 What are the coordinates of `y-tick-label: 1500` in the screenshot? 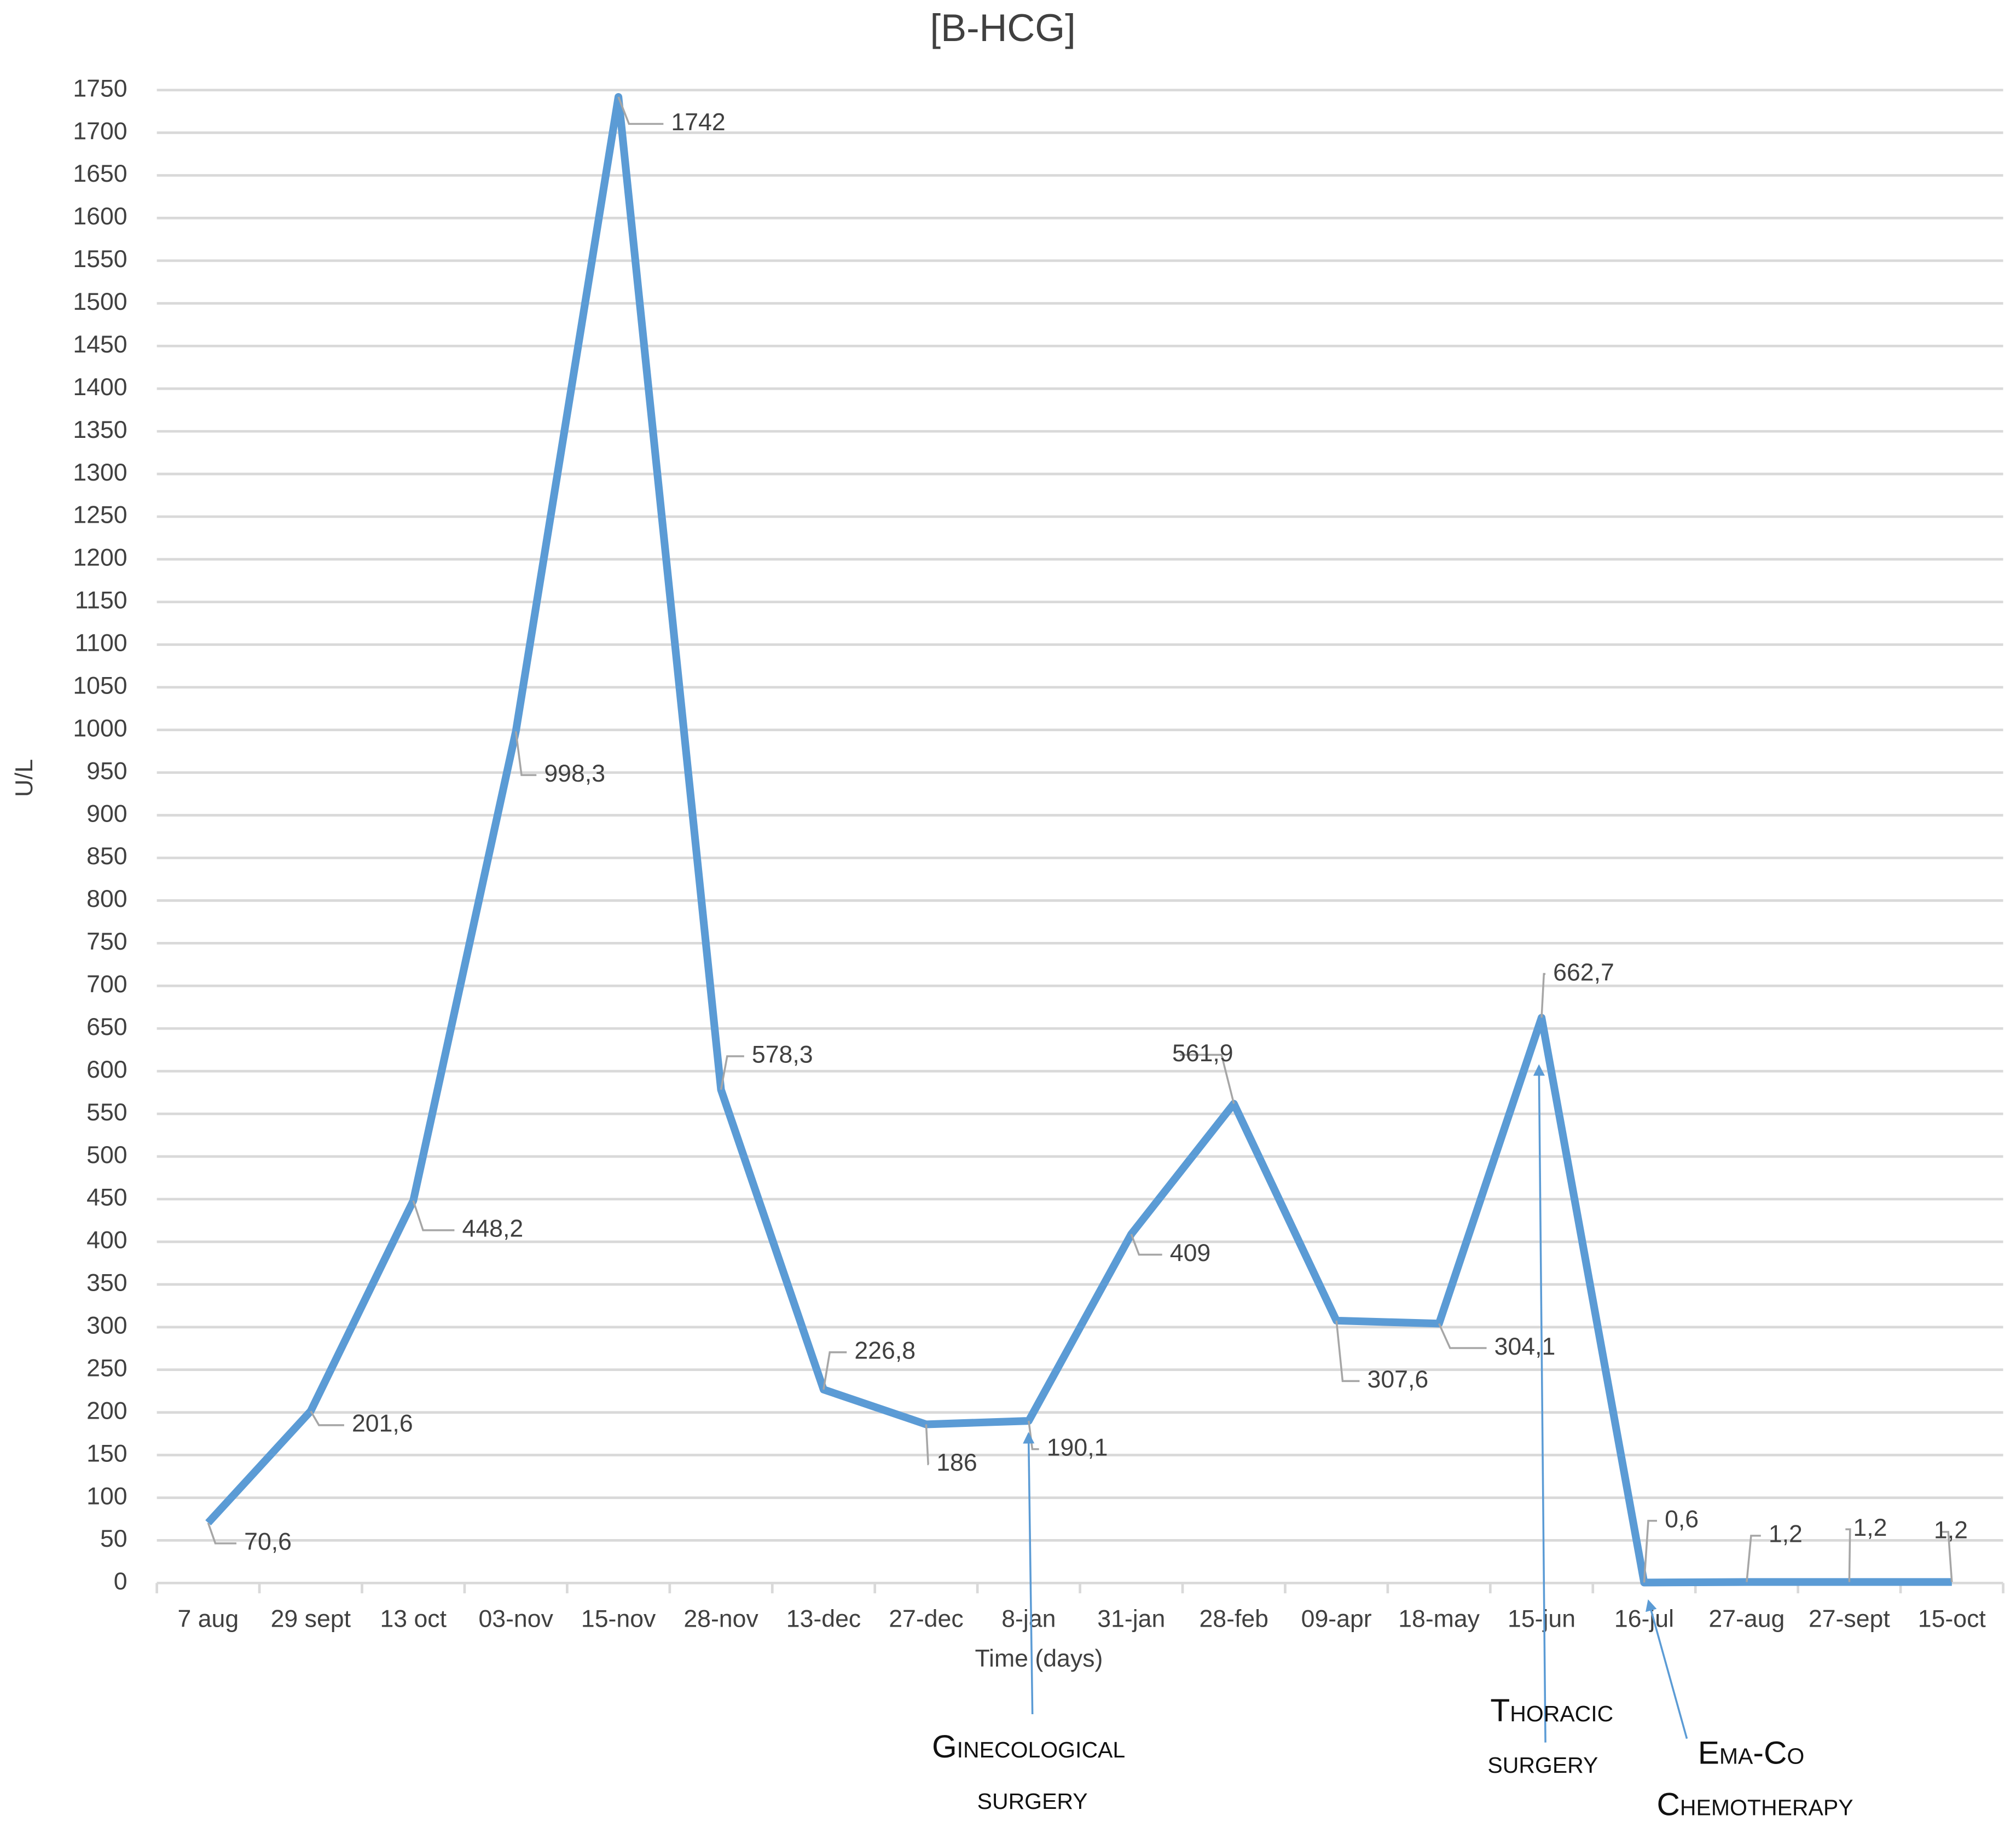 It's located at (100, 302).